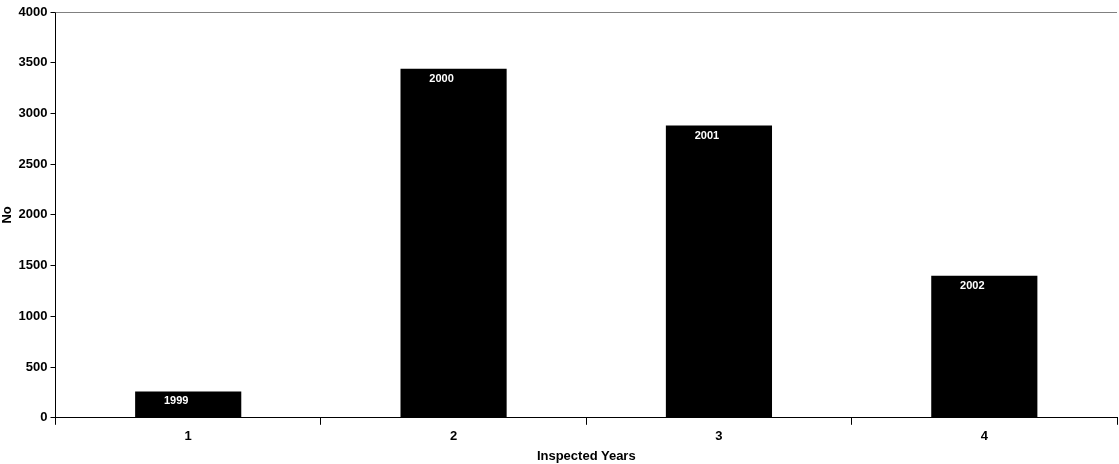 This screenshot has width=1119, height=464. Describe the element at coordinates (44, 417) in the screenshot. I see `y-tick-label: 0` at that location.